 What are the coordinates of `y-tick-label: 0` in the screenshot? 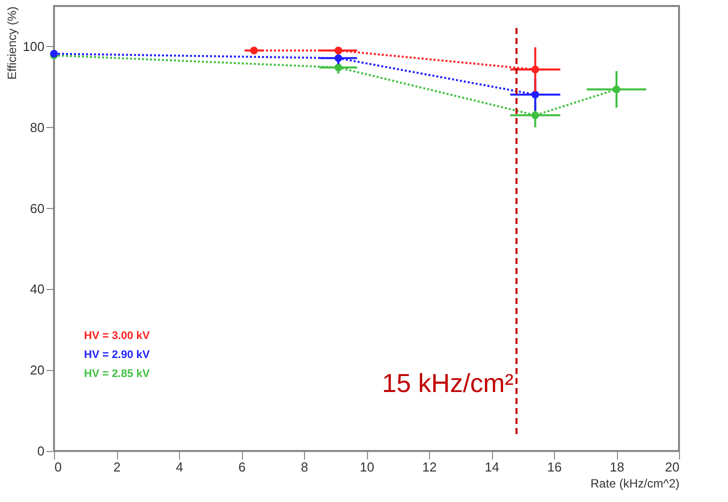 It's located at (40, 451).